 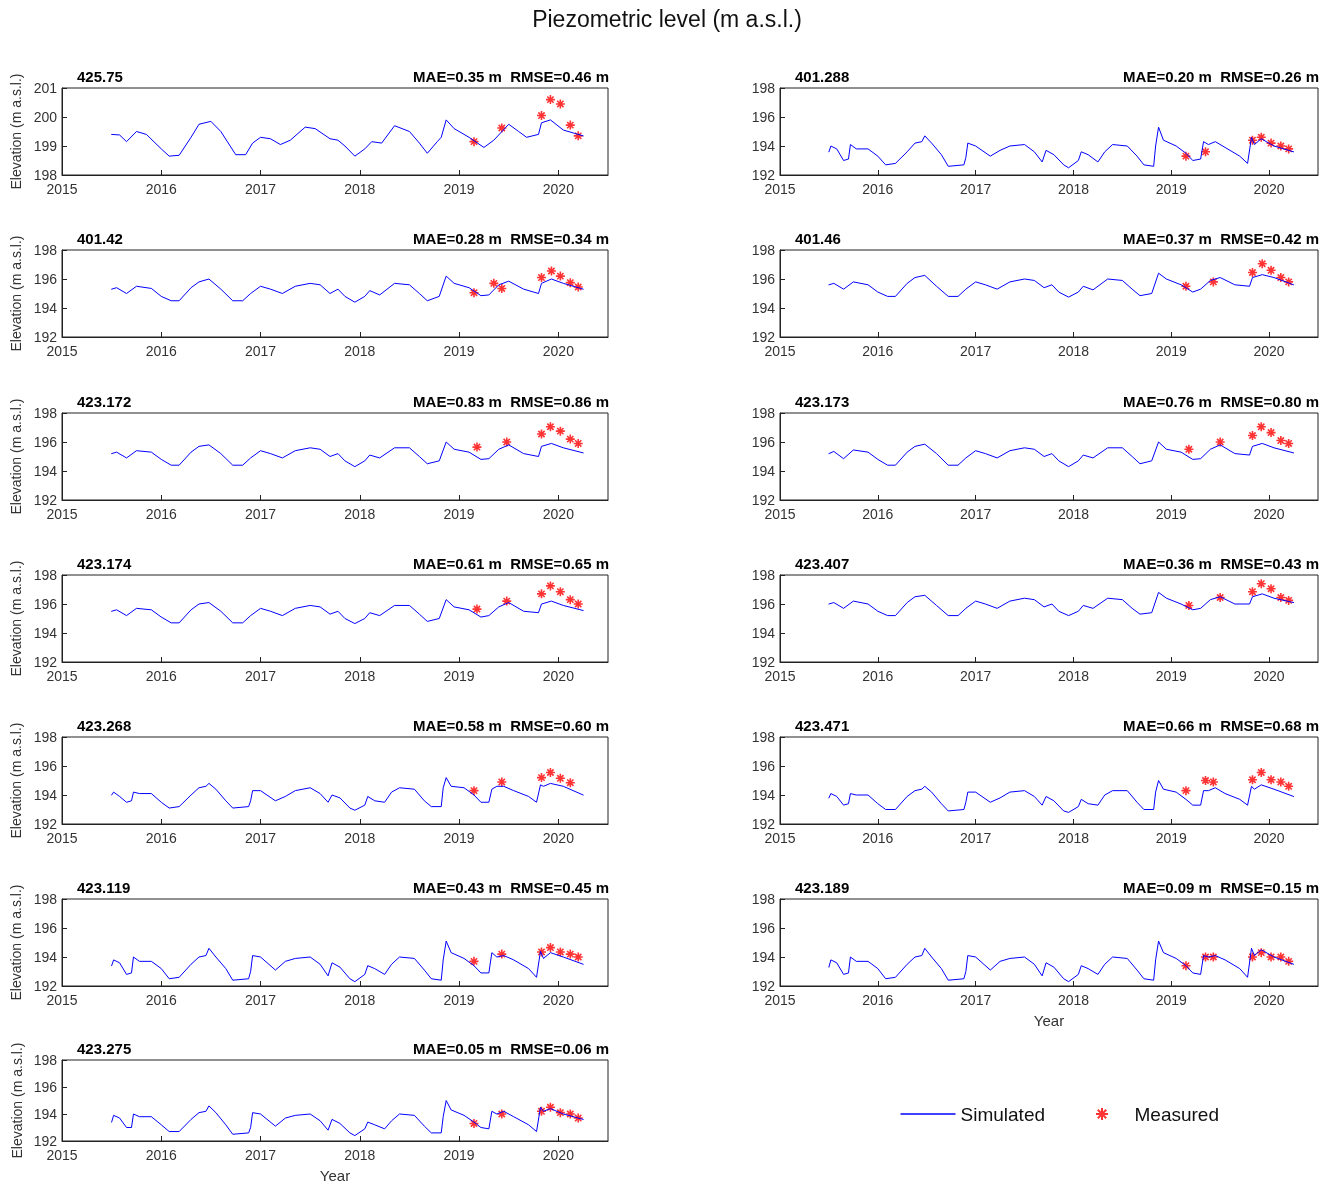 I want to click on chart-title: 423.173, so click(x=822, y=401).